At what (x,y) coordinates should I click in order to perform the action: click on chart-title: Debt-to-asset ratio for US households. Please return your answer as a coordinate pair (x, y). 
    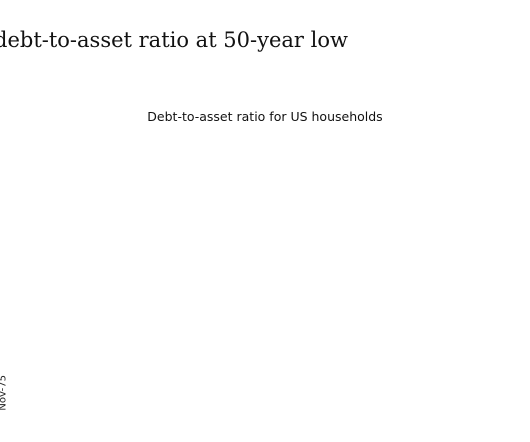
    Looking at the image, I should click on (265, 116).